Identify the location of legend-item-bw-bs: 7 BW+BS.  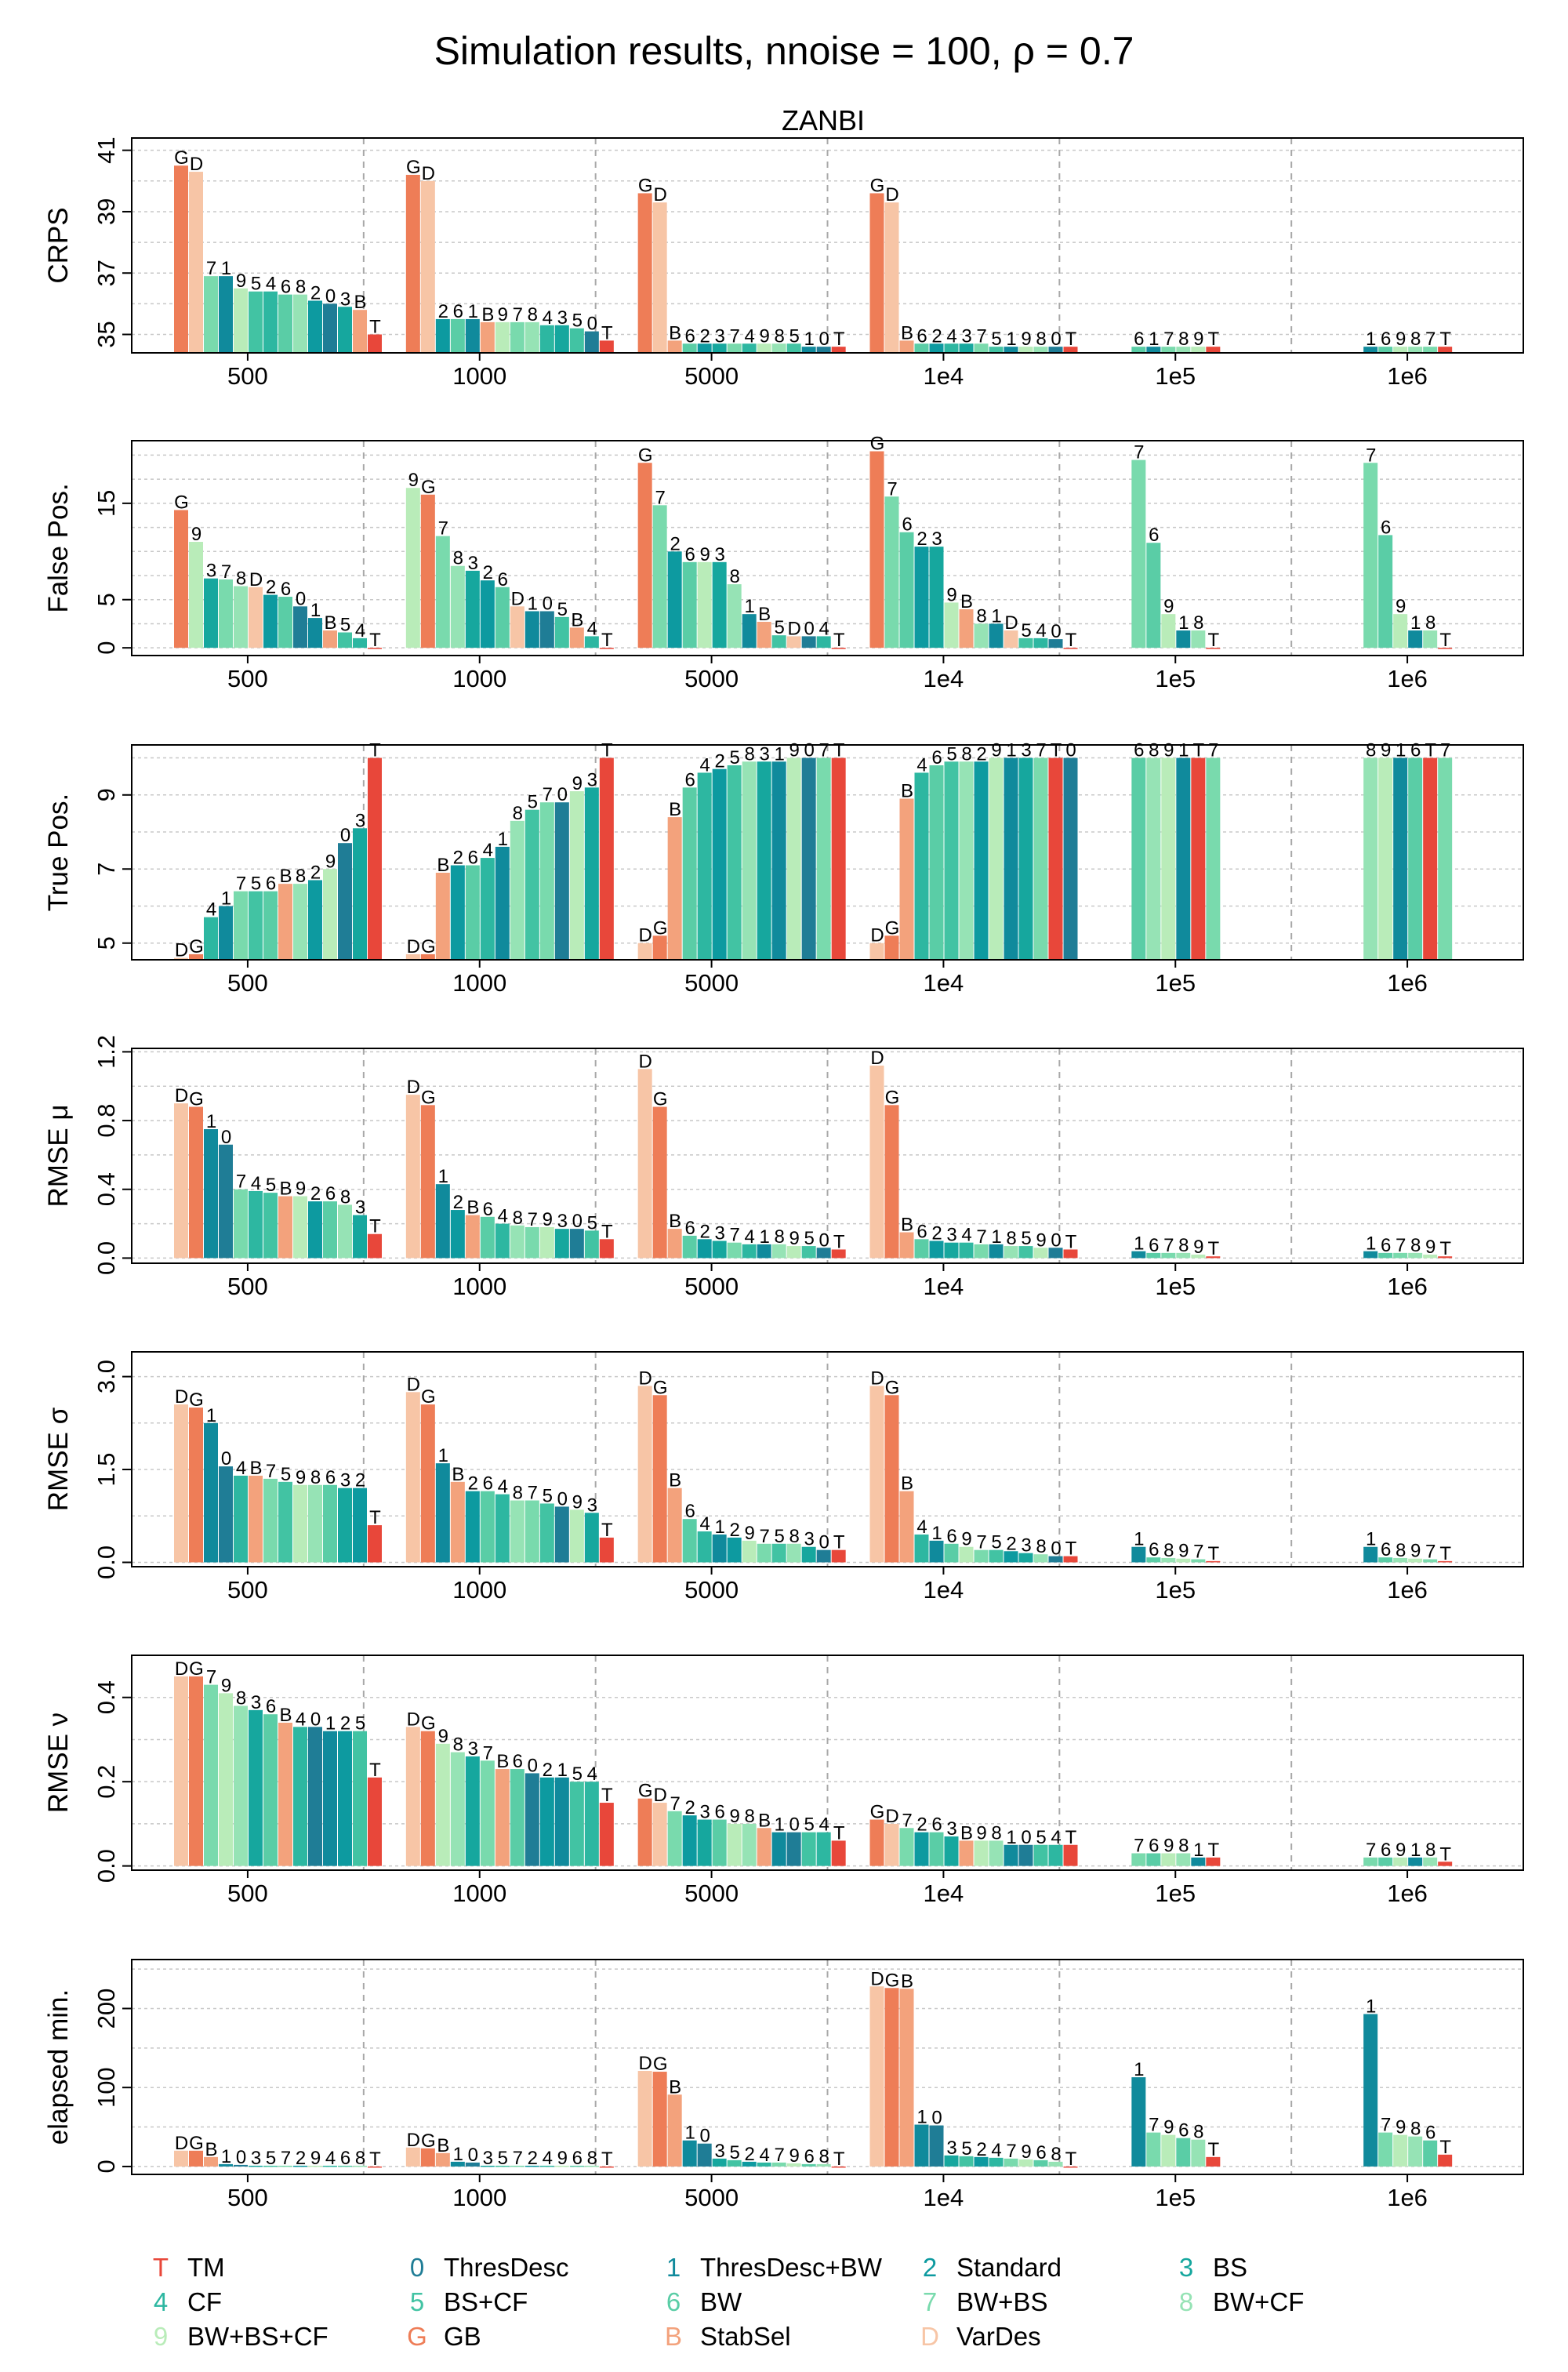
(985, 2301).